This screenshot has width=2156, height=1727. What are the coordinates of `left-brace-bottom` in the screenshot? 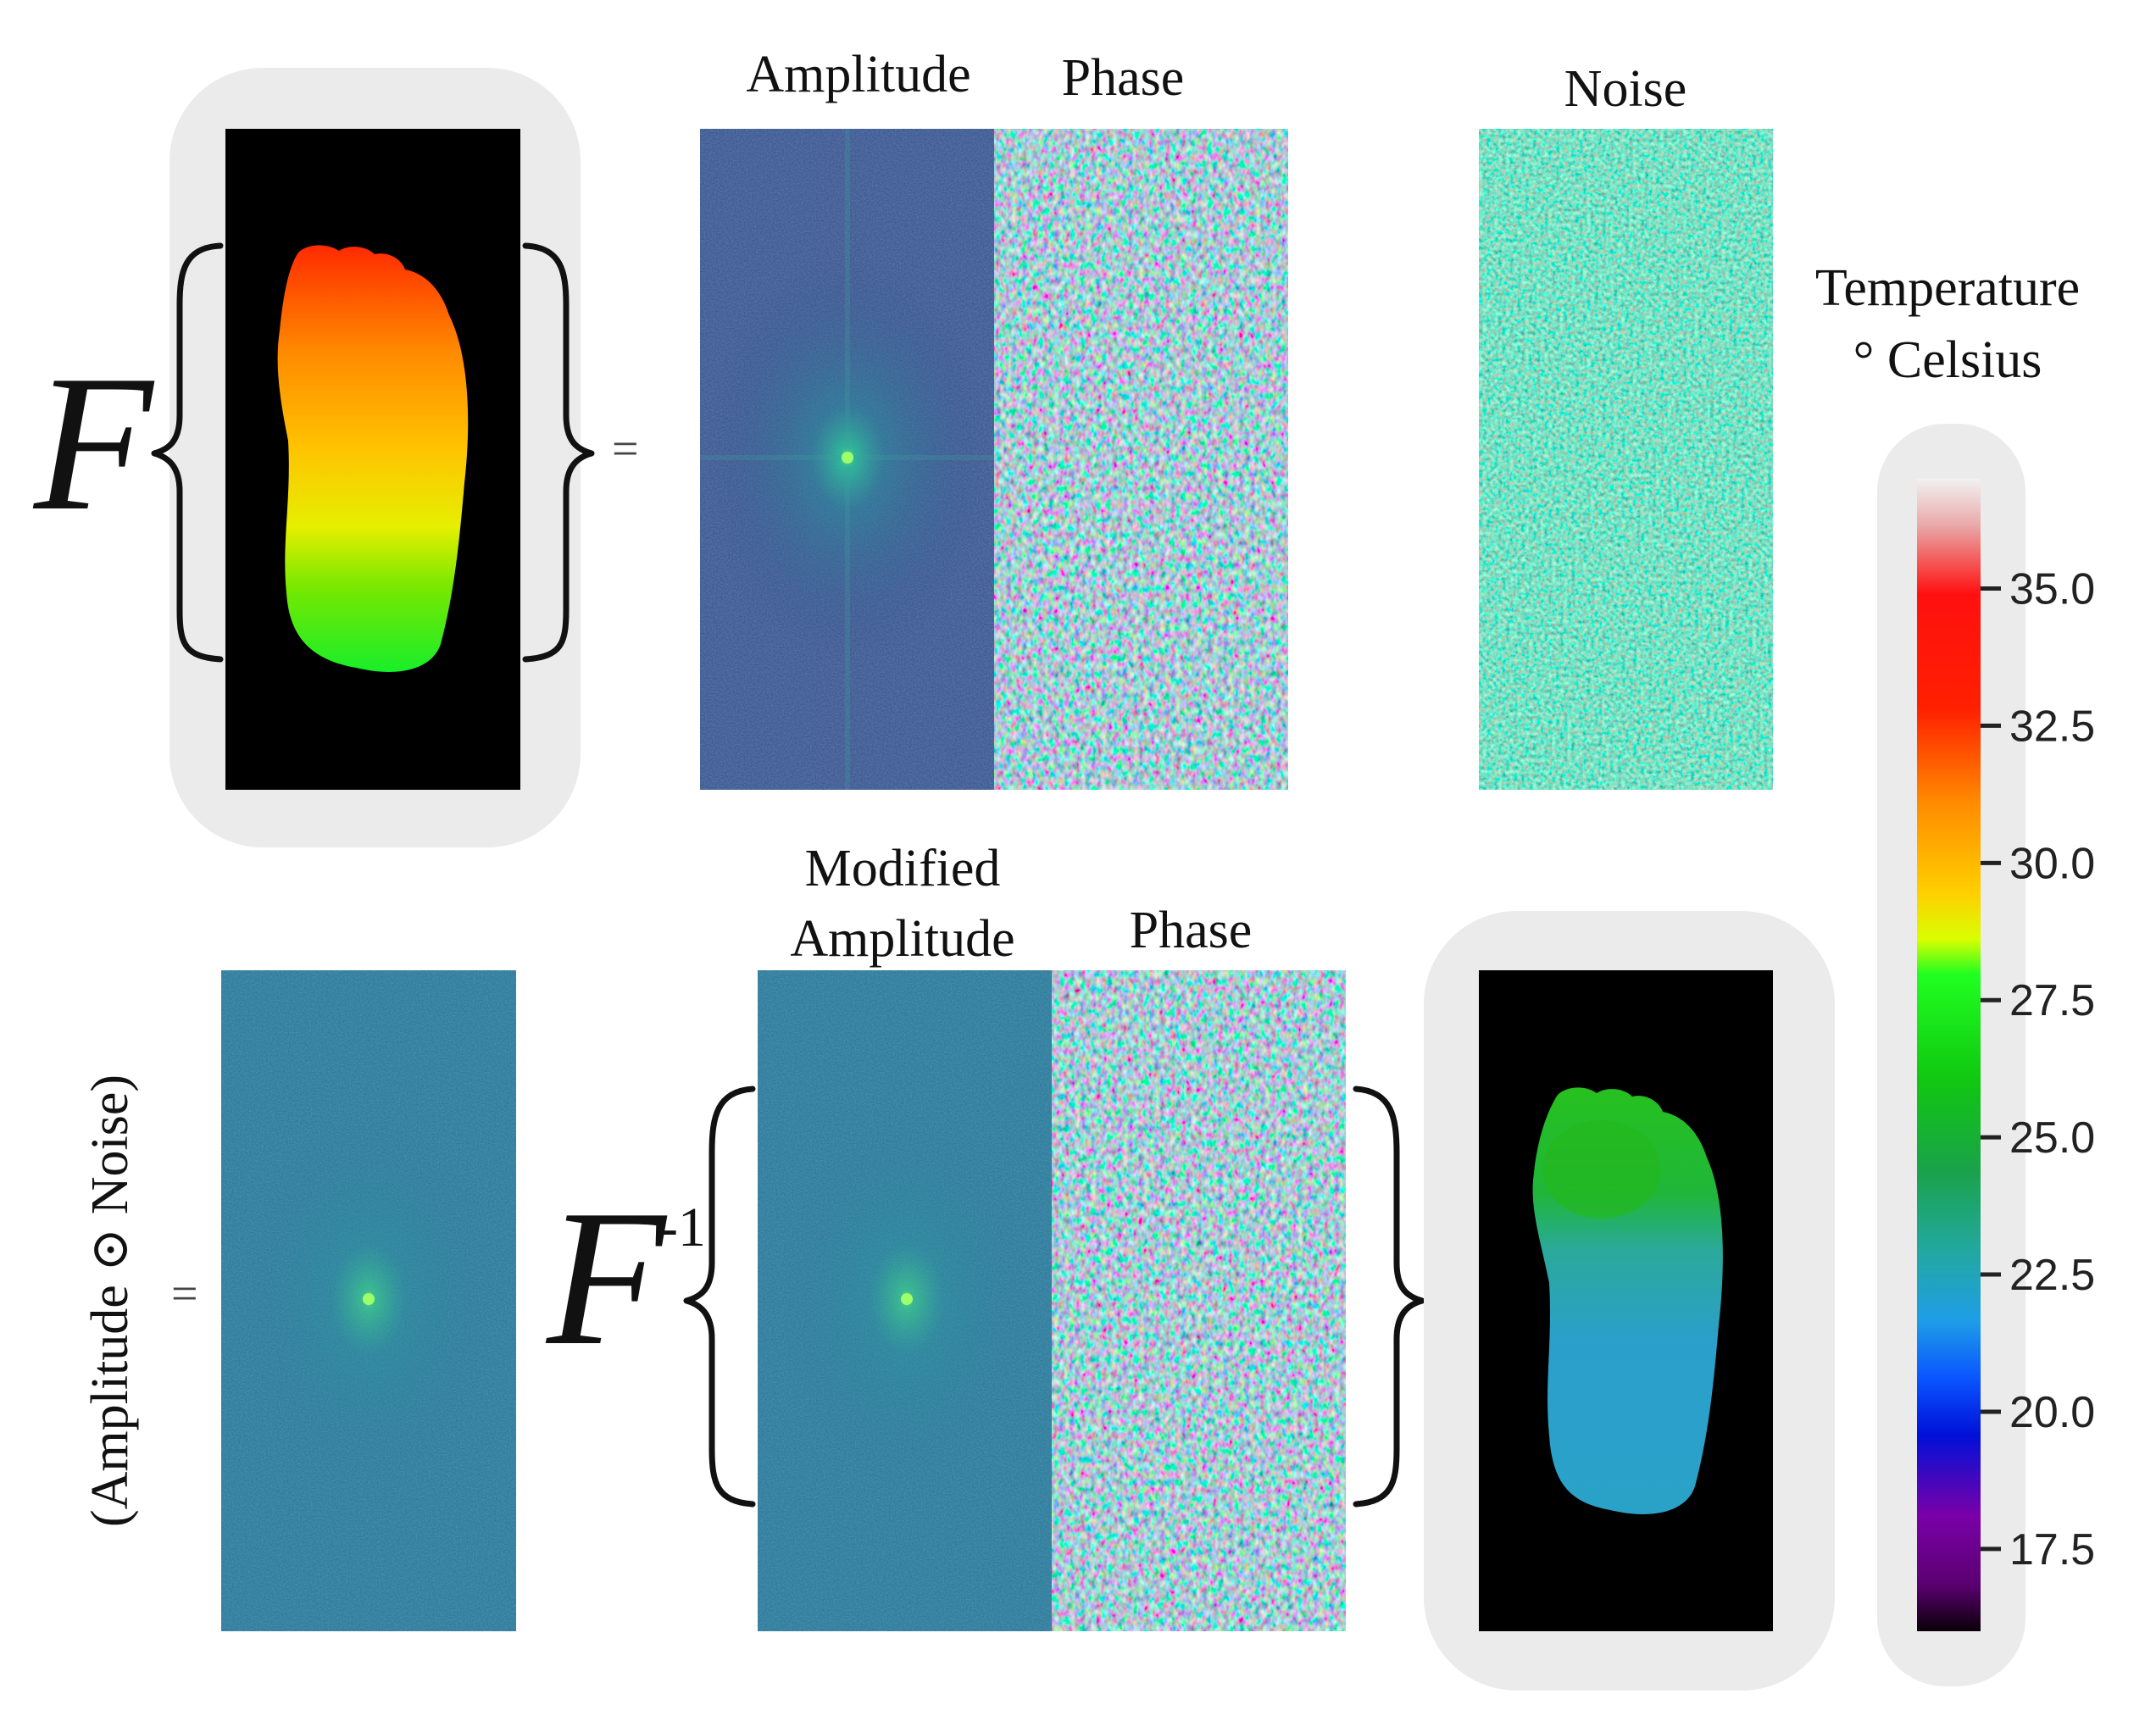 It's located at (719, 1297).